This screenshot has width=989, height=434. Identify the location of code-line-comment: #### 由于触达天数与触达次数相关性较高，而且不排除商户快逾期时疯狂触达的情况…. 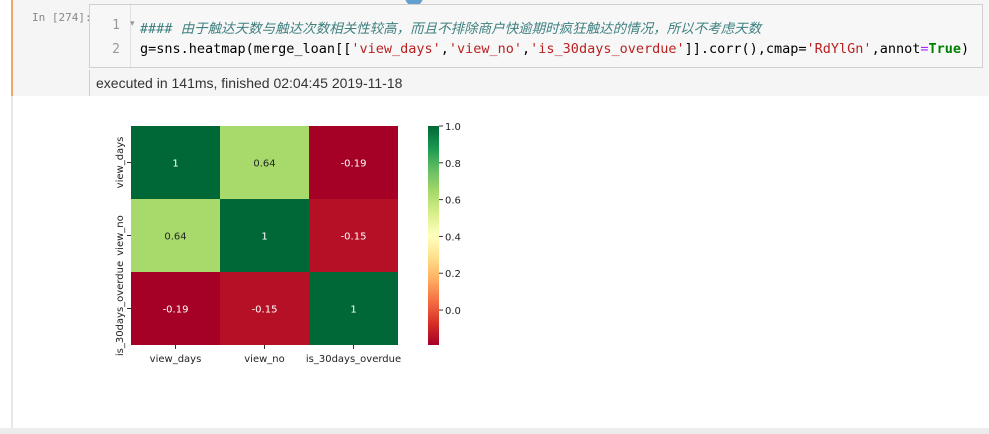
(451, 29).